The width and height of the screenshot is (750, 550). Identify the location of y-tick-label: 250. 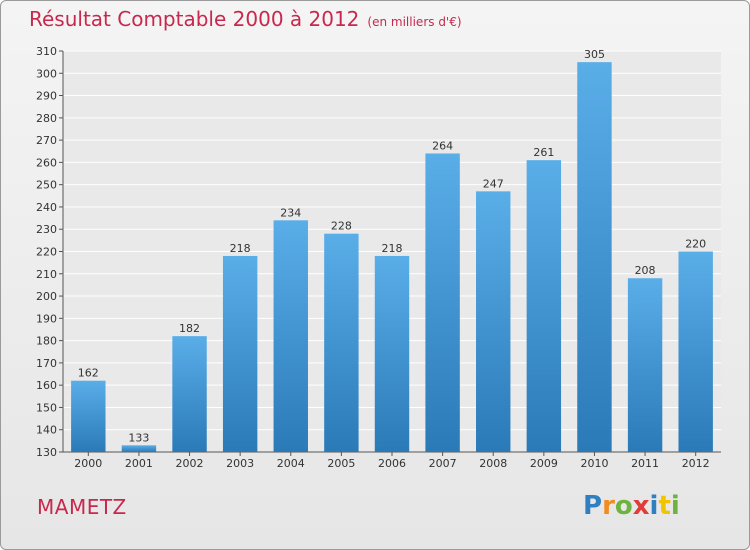
(46, 185).